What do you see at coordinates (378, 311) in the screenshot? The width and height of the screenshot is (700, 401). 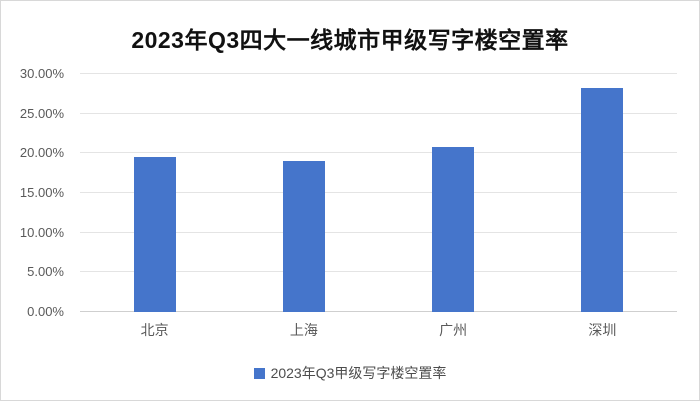 I see `x-axis-line` at bounding box center [378, 311].